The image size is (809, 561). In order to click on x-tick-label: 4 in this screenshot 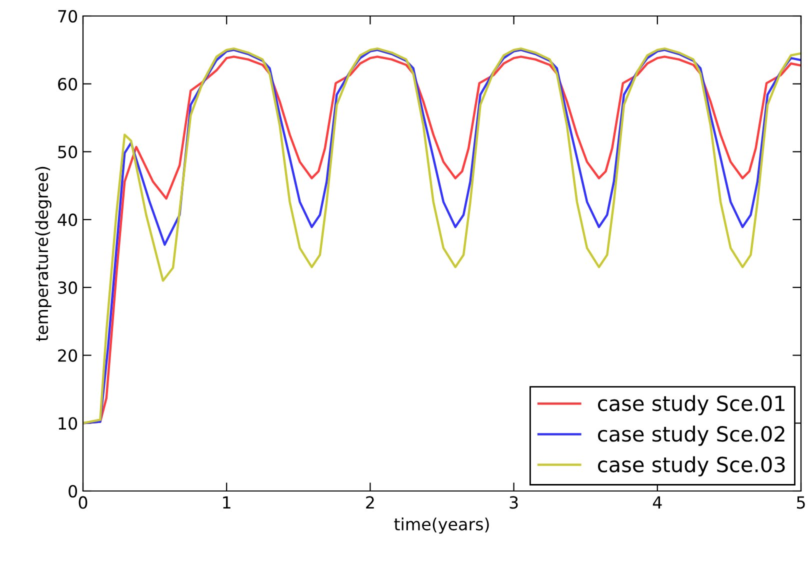, I will do `click(657, 502)`.